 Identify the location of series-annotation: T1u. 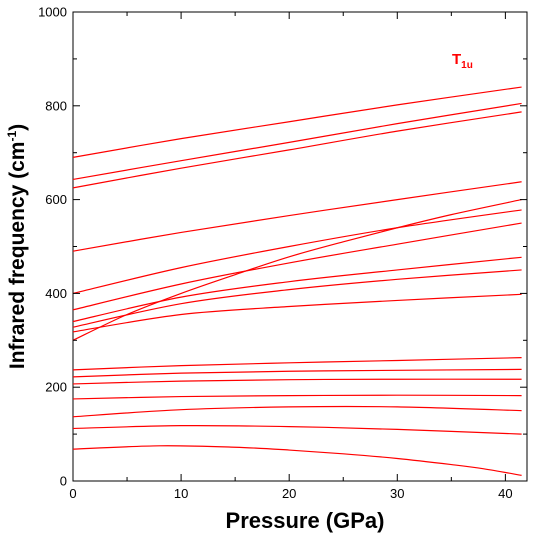
(462, 61).